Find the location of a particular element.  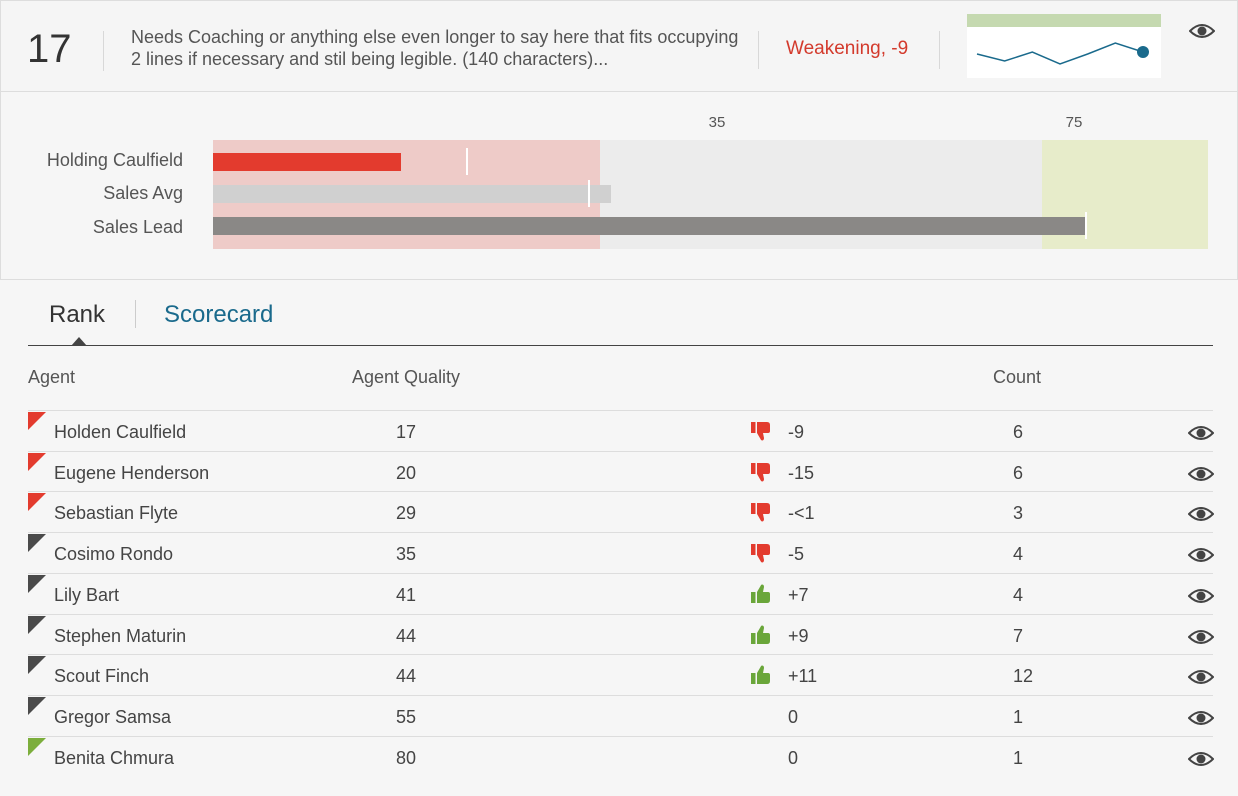

quality-change: +11 is located at coordinates (803, 676).